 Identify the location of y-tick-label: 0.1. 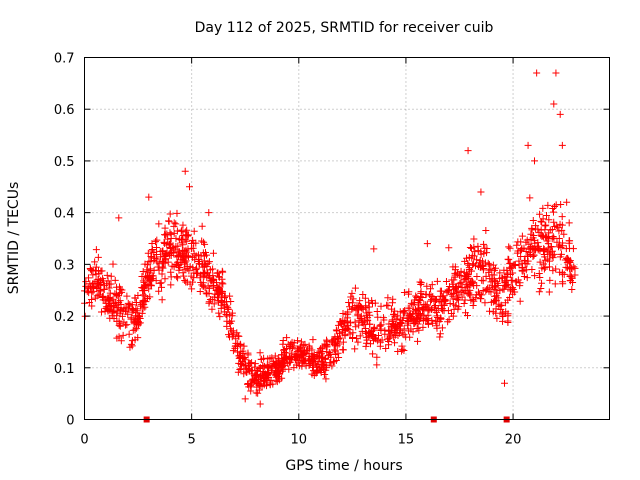
(64, 369).